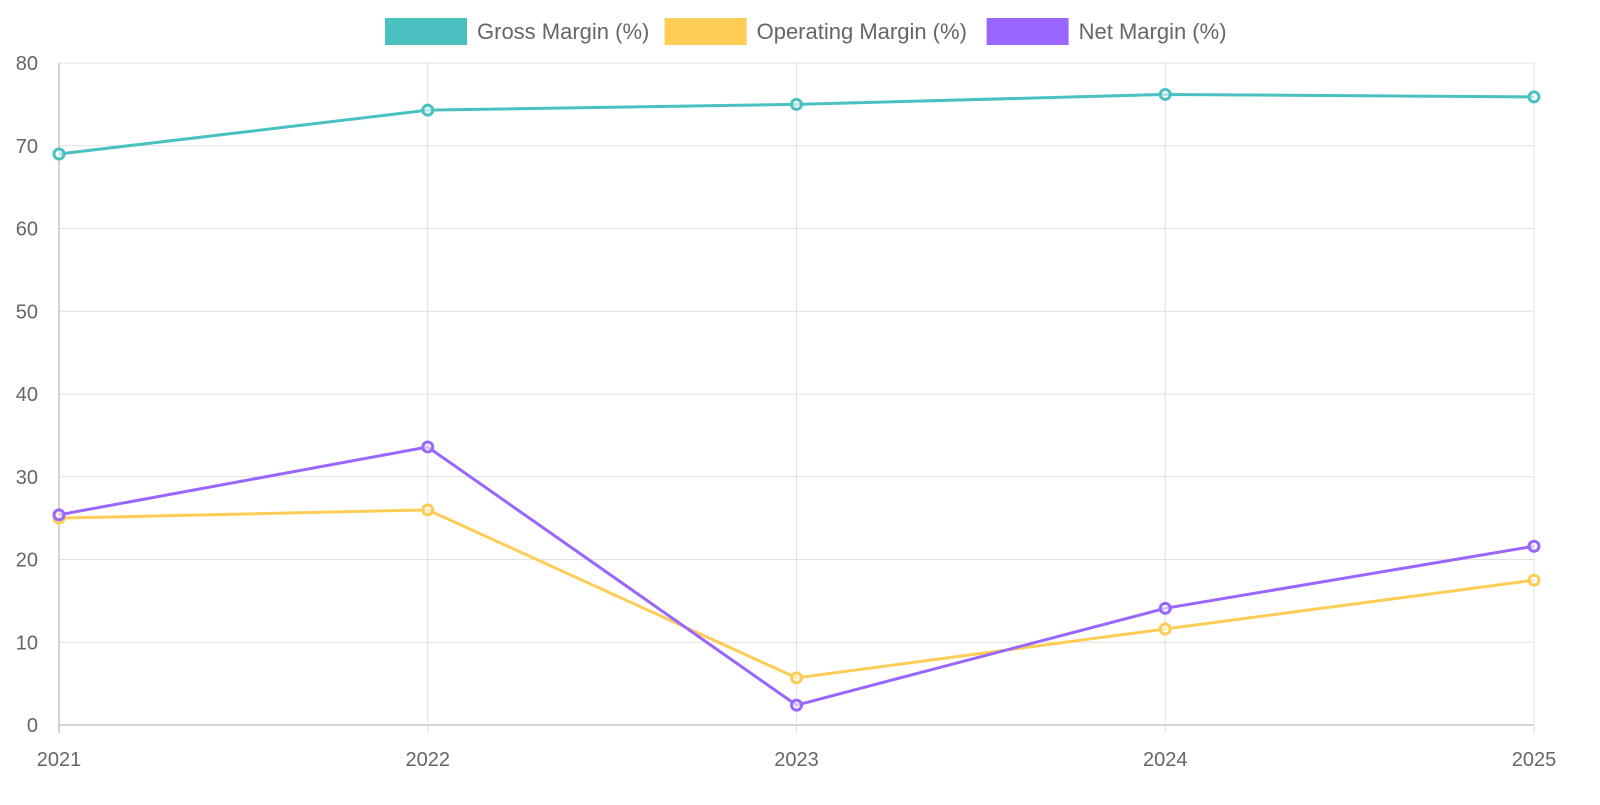 This screenshot has width=1600, height=805. Describe the element at coordinates (428, 760) in the screenshot. I see `x-tick-label: 2022` at that location.